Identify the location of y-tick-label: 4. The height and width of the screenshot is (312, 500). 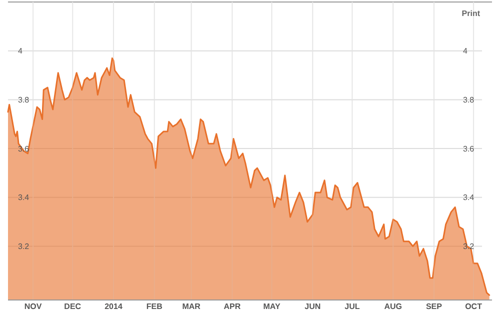
(20, 51).